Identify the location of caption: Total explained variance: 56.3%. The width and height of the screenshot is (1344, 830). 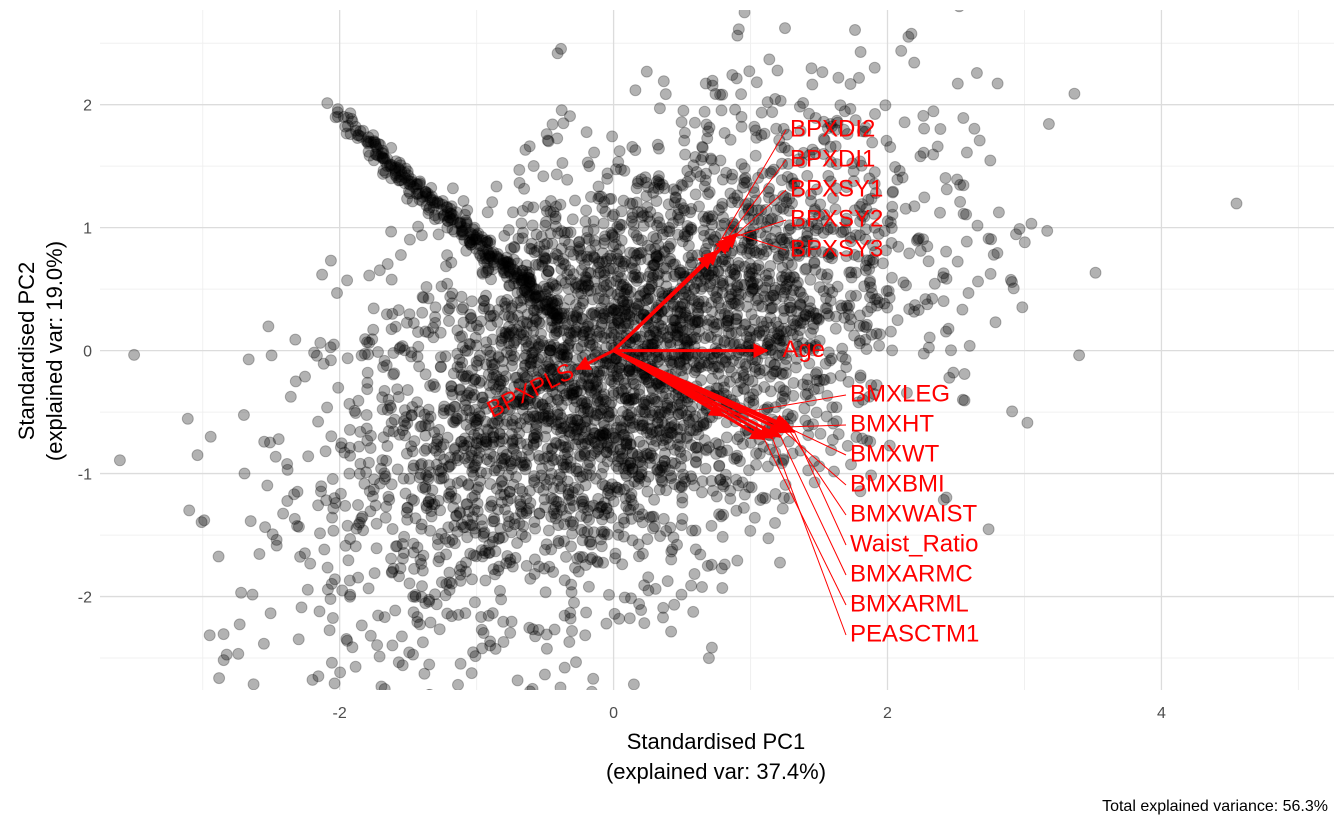
(1215, 806).